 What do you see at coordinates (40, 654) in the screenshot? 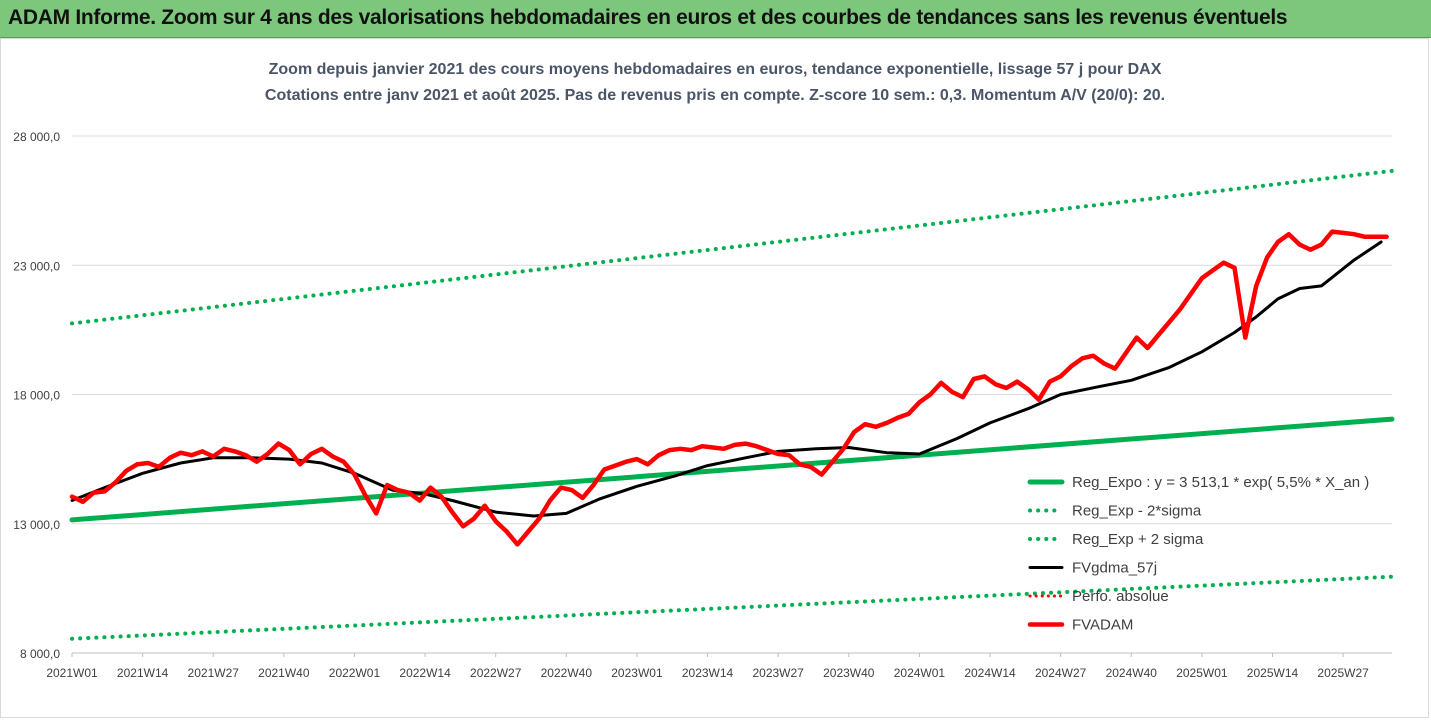
I see `y-tick-label: 8 000,0` at bounding box center [40, 654].